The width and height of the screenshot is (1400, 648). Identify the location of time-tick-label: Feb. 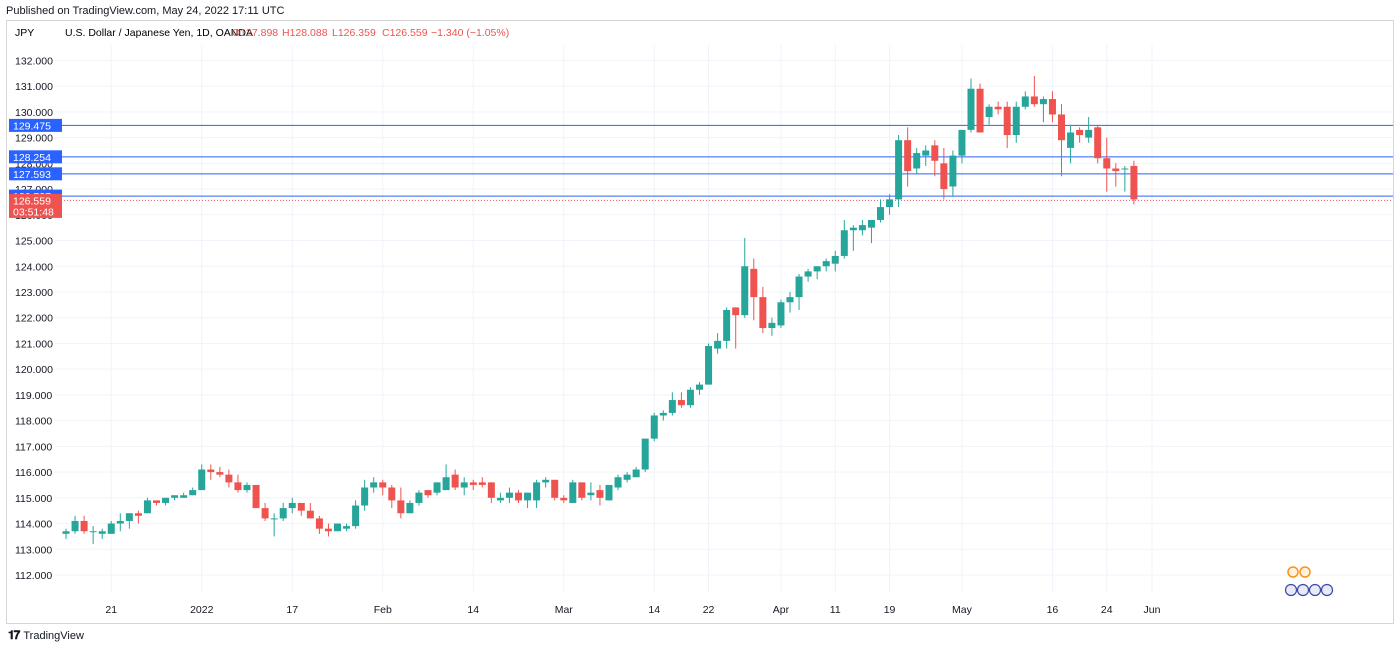
(383, 610).